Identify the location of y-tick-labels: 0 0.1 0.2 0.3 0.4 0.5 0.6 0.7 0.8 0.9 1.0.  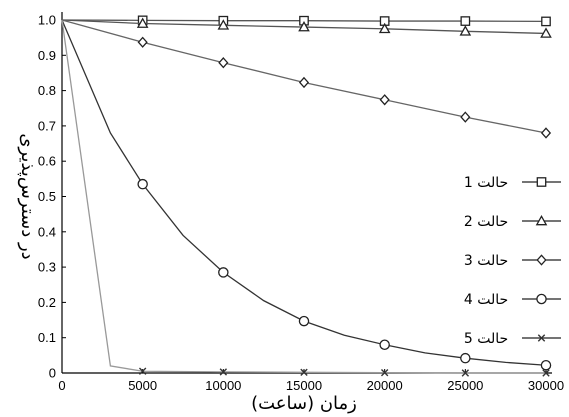
(52, 197).